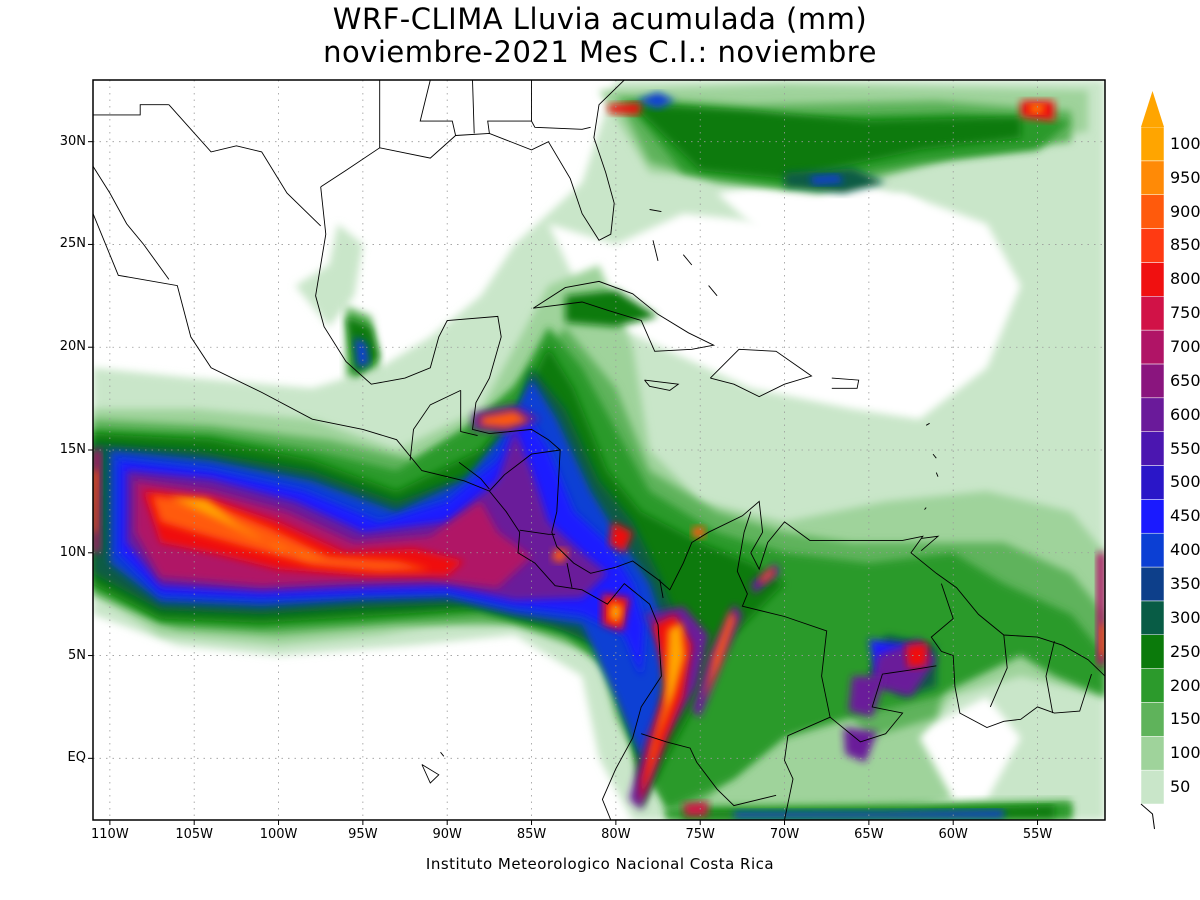 The width and height of the screenshot is (1200, 900). What do you see at coordinates (1152, 109) in the screenshot?
I see `legend-arrow-top` at bounding box center [1152, 109].